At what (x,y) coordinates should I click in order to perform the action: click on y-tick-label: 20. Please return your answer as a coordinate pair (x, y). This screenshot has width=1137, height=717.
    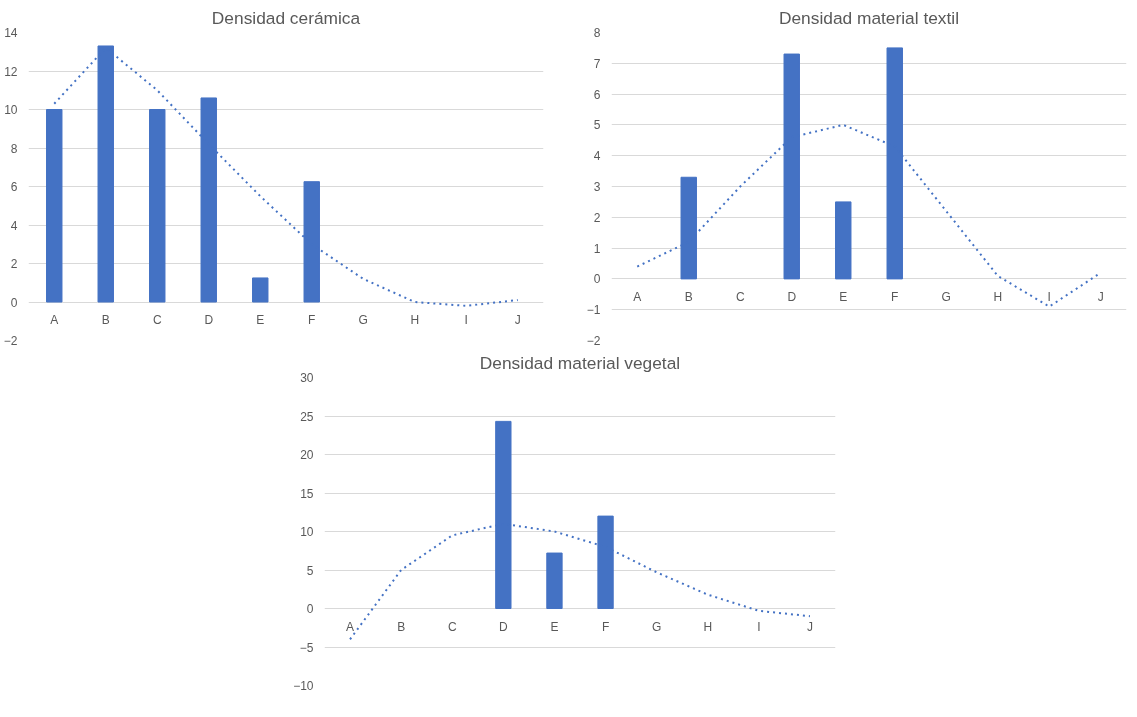
    Looking at the image, I should click on (307, 455).